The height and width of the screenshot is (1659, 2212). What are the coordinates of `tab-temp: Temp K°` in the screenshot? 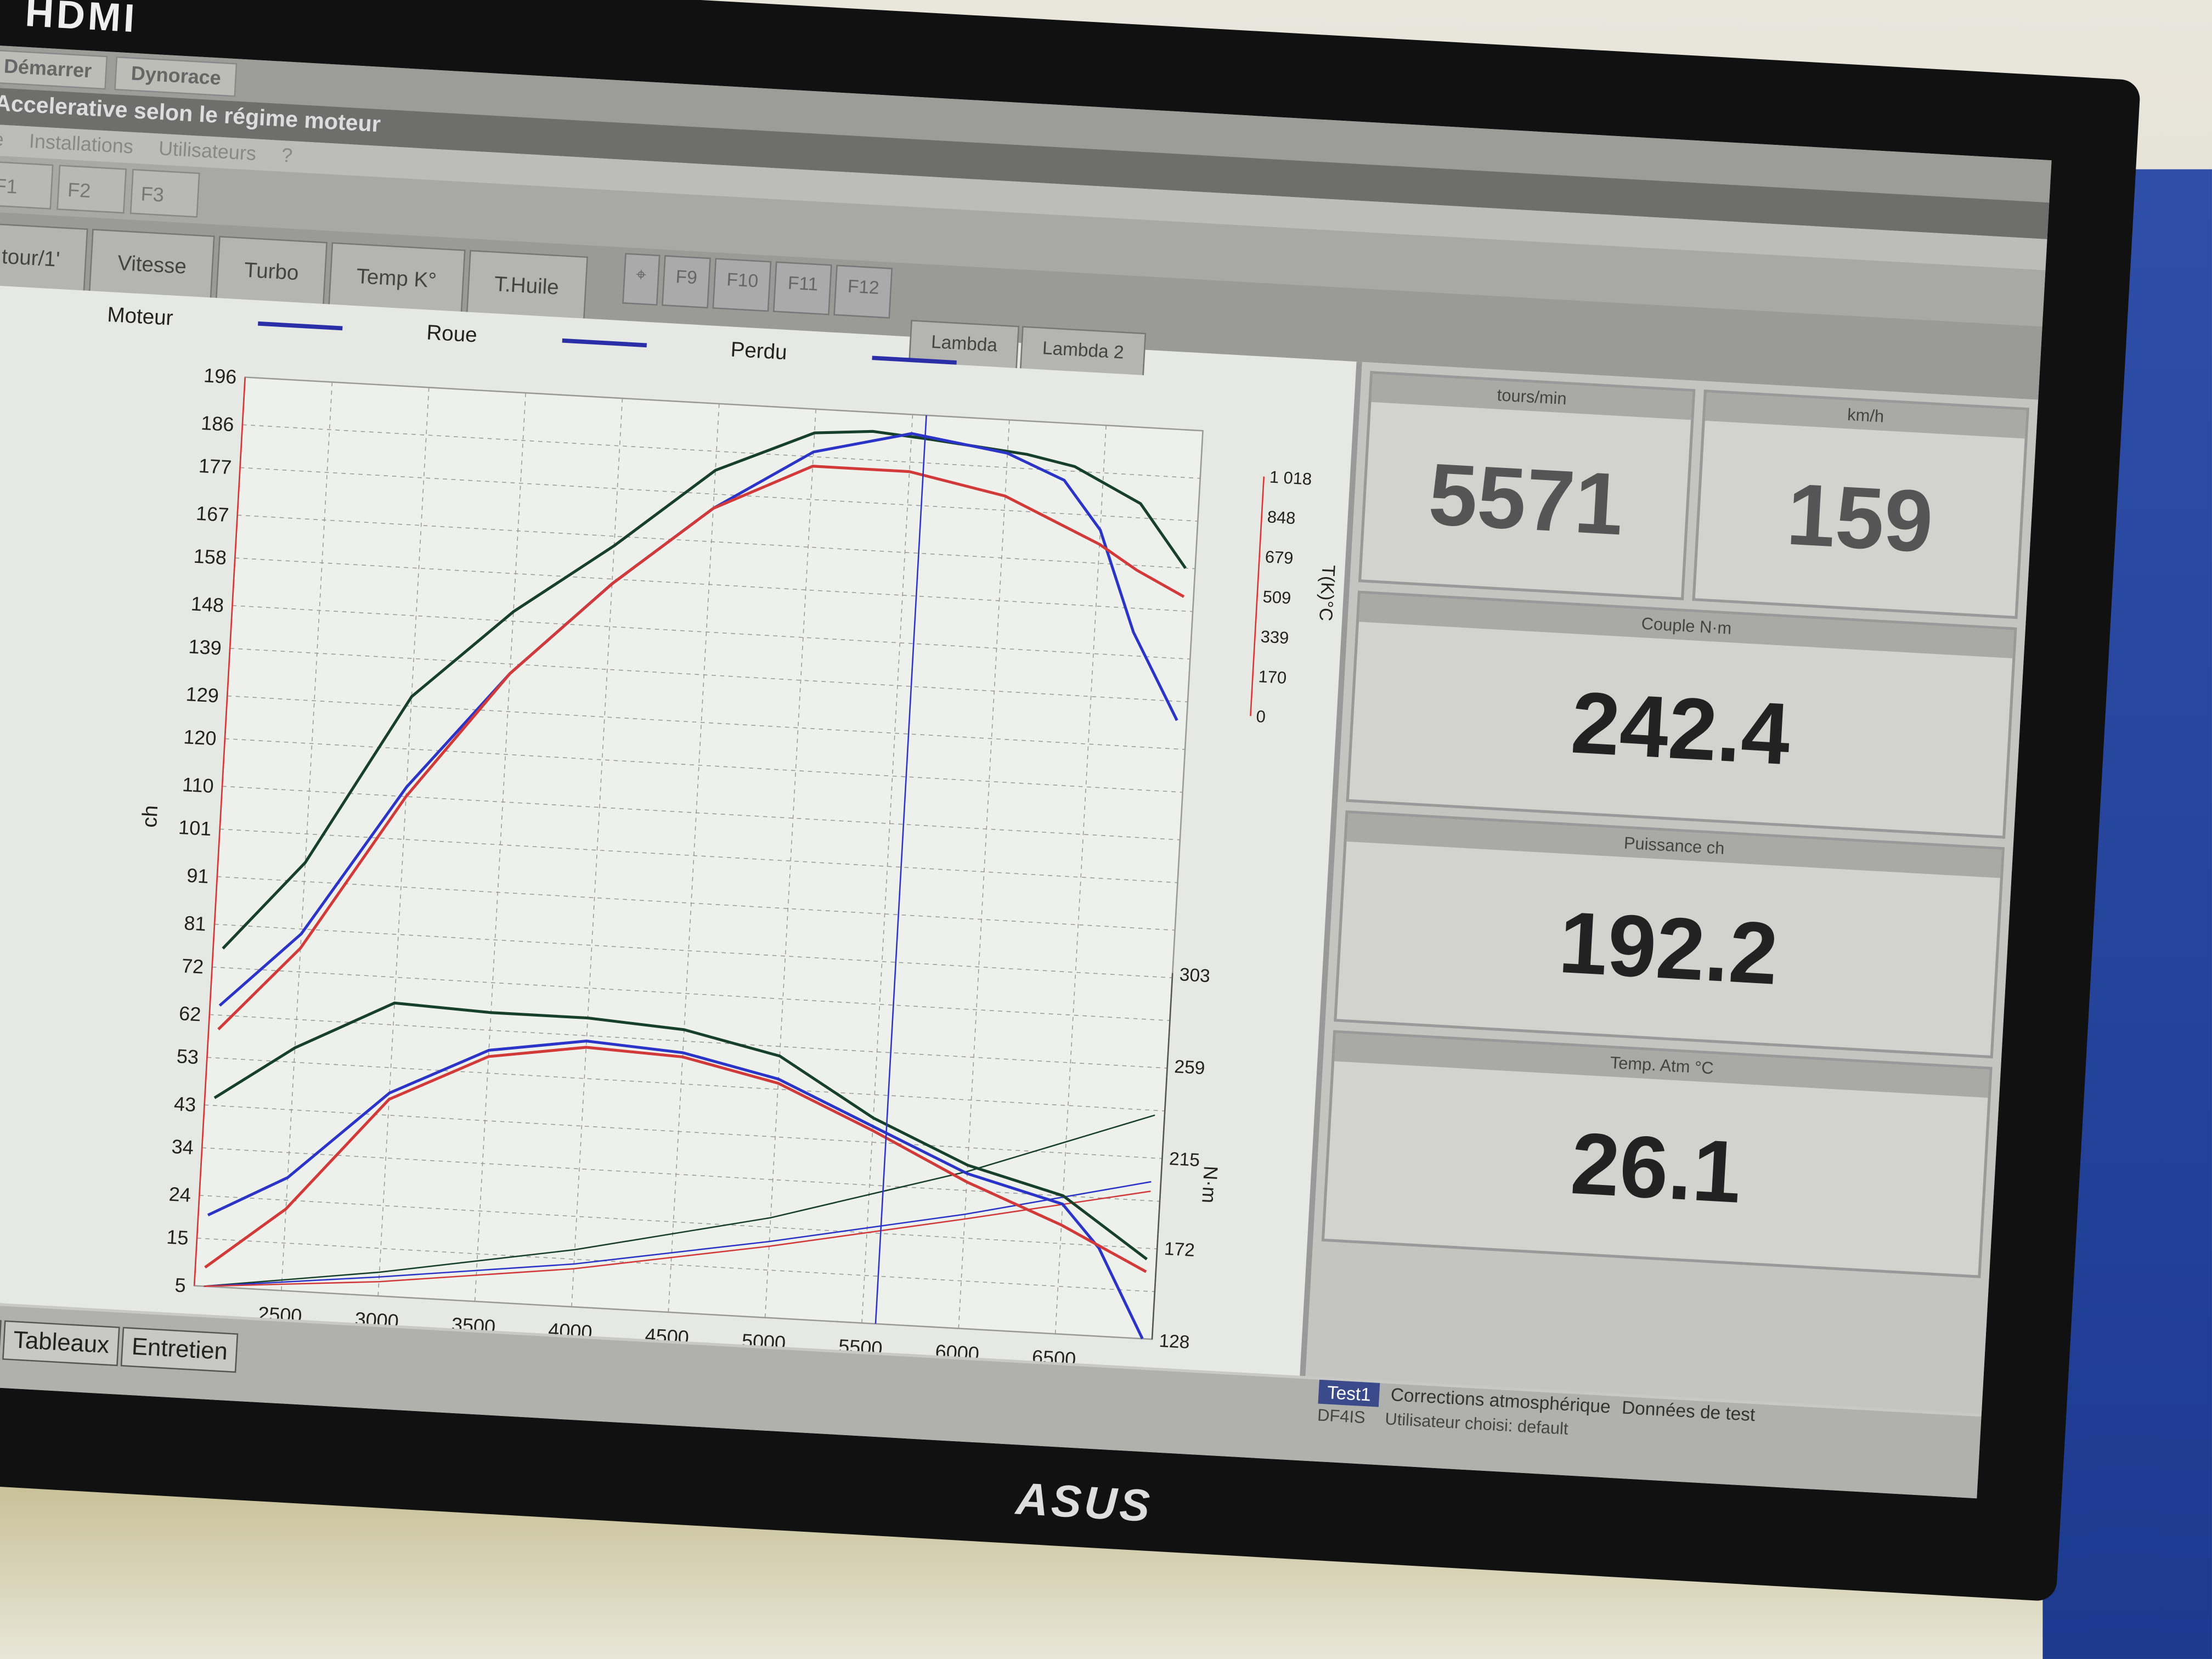 It's located at (397, 277).